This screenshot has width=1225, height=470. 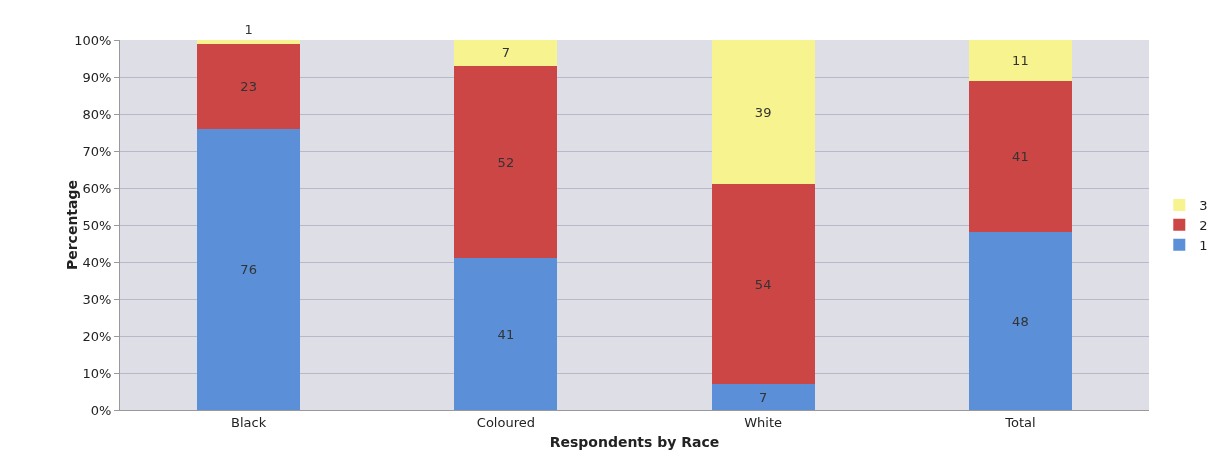 What do you see at coordinates (634, 441) in the screenshot?
I see `x-axis-title: Respondents by Race` at bounding box center [634, 441].